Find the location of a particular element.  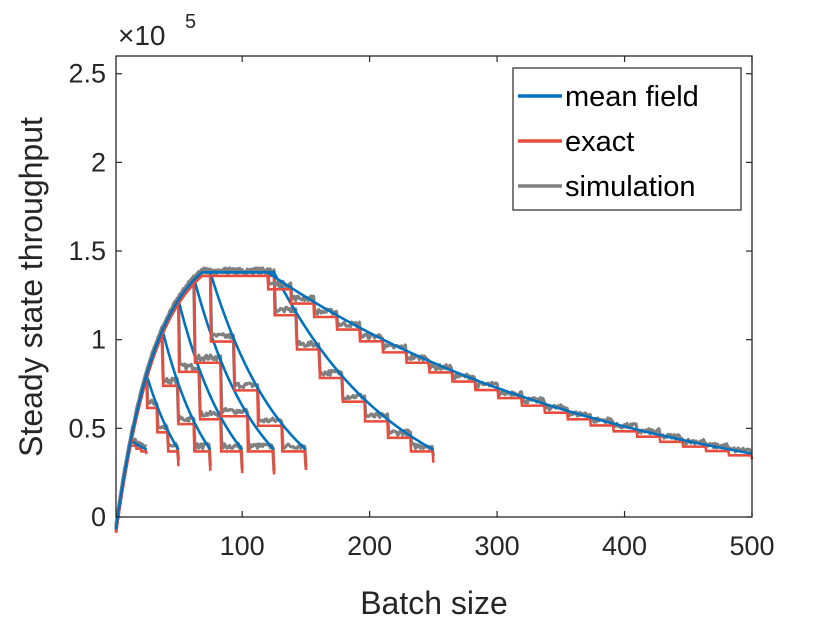

x-tick-label: 100 is located at coordinates (242, 546).